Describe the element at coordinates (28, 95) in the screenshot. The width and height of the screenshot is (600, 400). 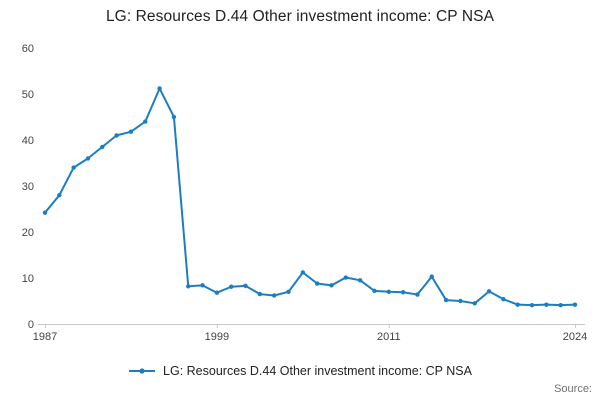
I see `y-tick-label: 50` at that location.